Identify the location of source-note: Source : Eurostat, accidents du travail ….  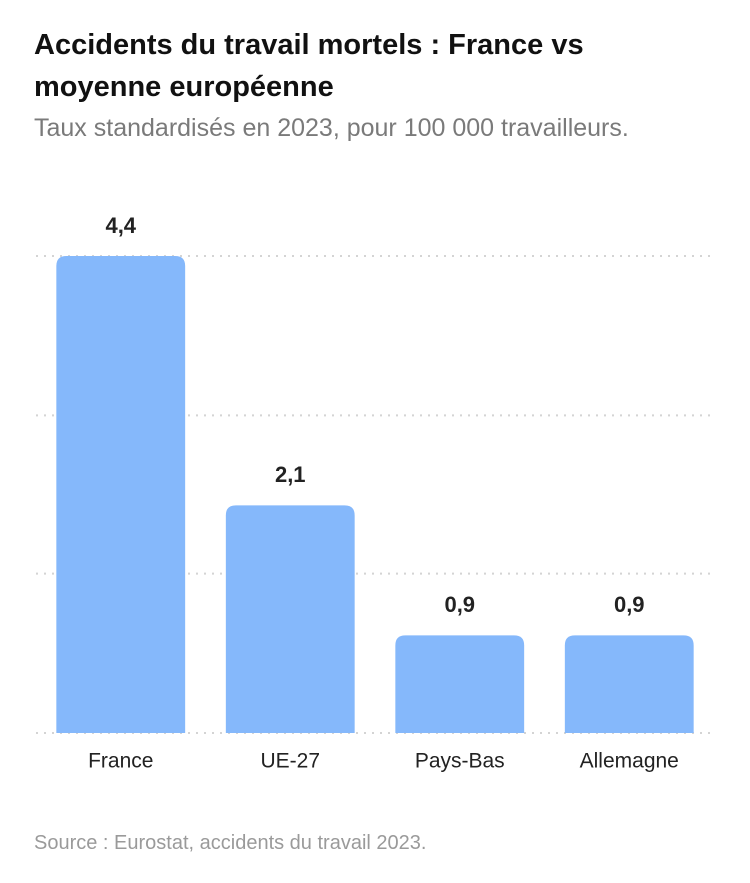
(230, 843).